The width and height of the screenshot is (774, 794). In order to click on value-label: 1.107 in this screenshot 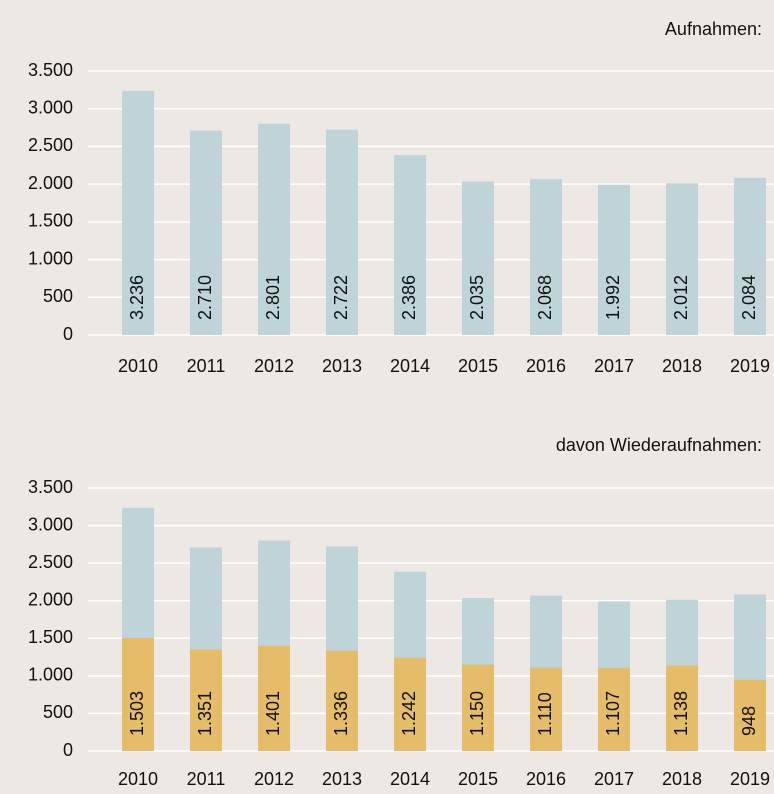, I will do `click(613, 713)`.